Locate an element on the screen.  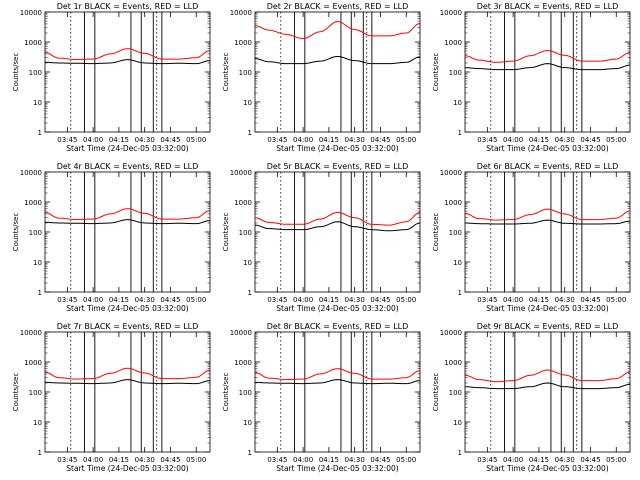
panel-title: Det 6r BLACK = Events, RED = LLD is located at coordinates (548, 166).